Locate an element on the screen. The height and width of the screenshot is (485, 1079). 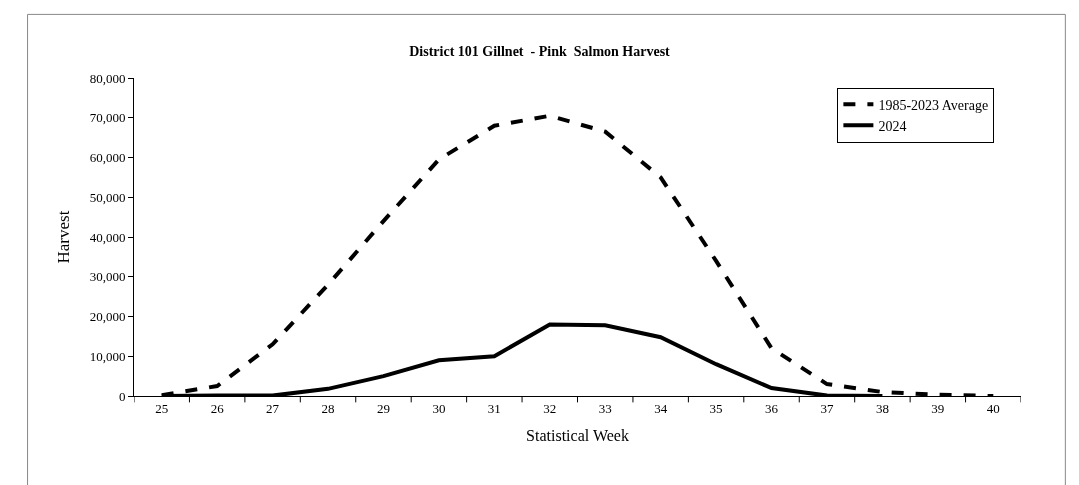
y-tick-label: 40,000 is located at coordinates (107, 237).